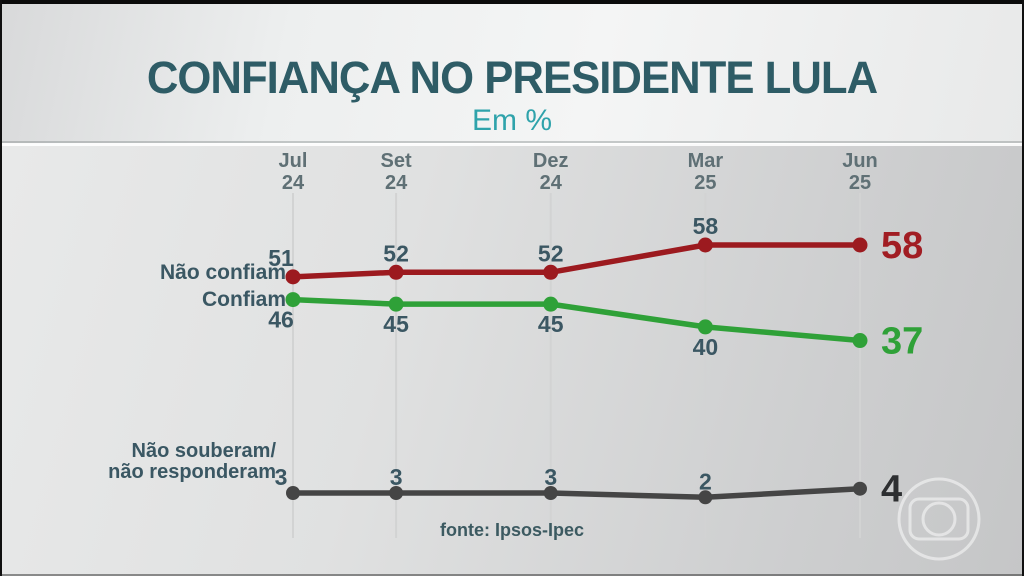 This screenshot has width=1024, height=576. What do you see at coordinates (891, 490) in the screenshot?
I see `end-value-label: 4` at bounding box center [891, 490].